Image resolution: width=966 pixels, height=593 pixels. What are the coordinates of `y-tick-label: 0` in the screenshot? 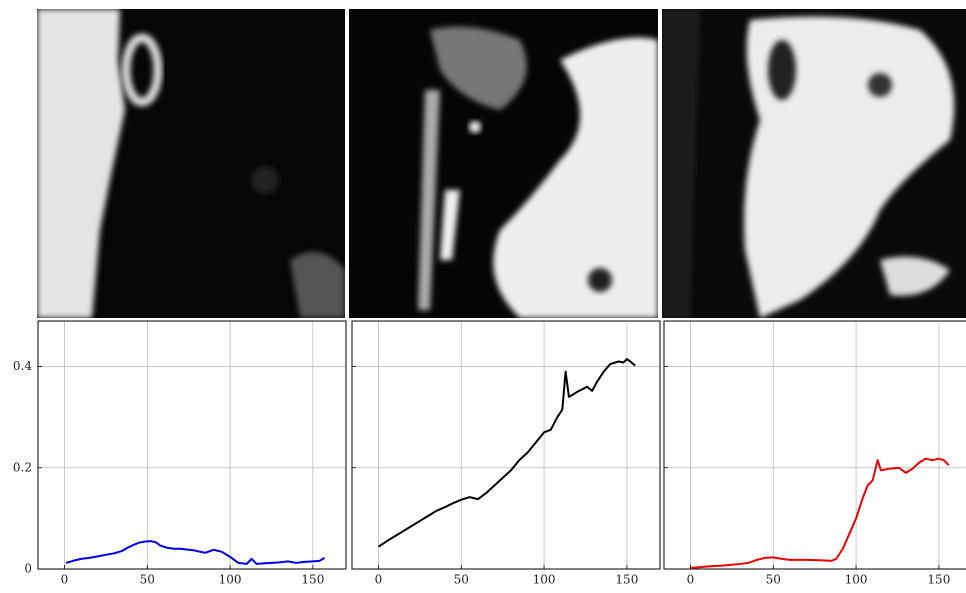 It's located at (28, 569).